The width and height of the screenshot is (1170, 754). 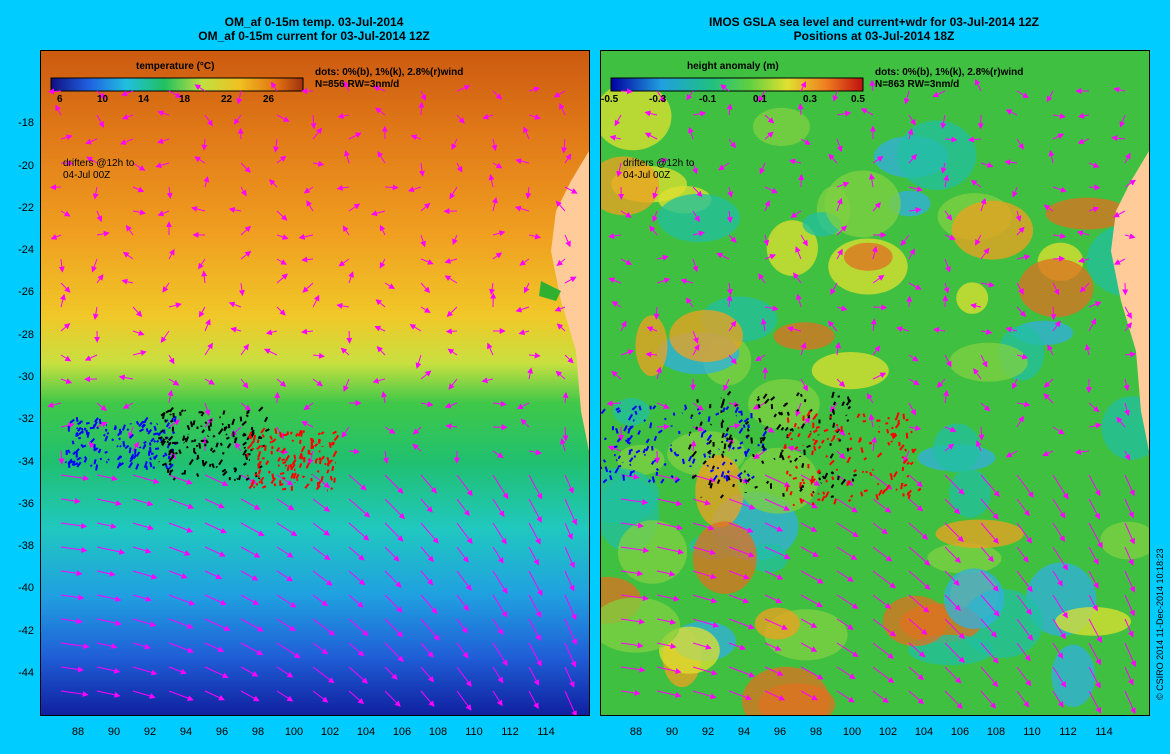 What do you see at coordinates (26, 166) in the screenshot?
I see `lat-label: -20` at bounding box center [26, 166].